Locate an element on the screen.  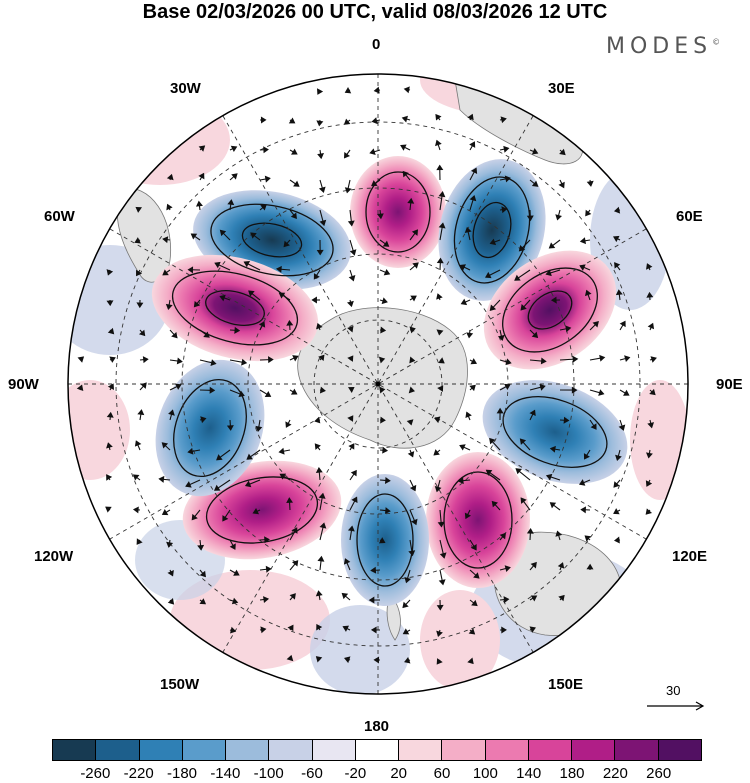
antarctica is located at coordinates (382, 378).